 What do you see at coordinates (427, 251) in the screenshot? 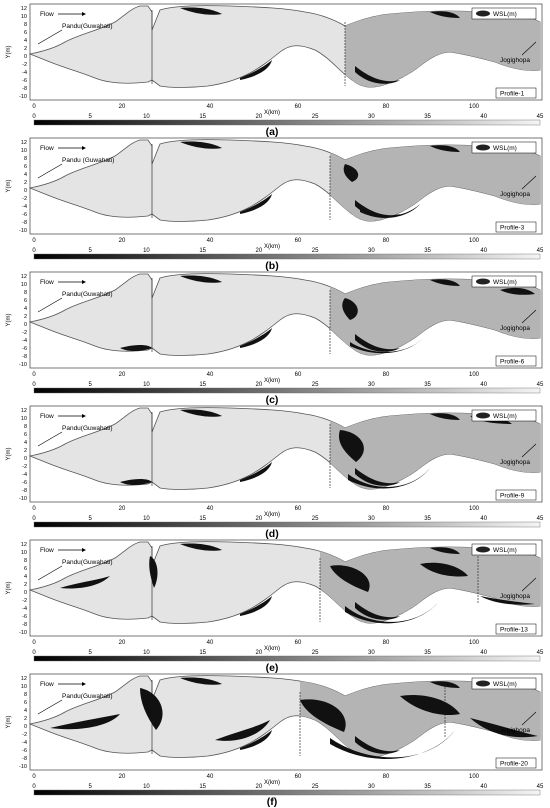
I see `colorbar-tick-label: 35` at bounding box center [427, 251].